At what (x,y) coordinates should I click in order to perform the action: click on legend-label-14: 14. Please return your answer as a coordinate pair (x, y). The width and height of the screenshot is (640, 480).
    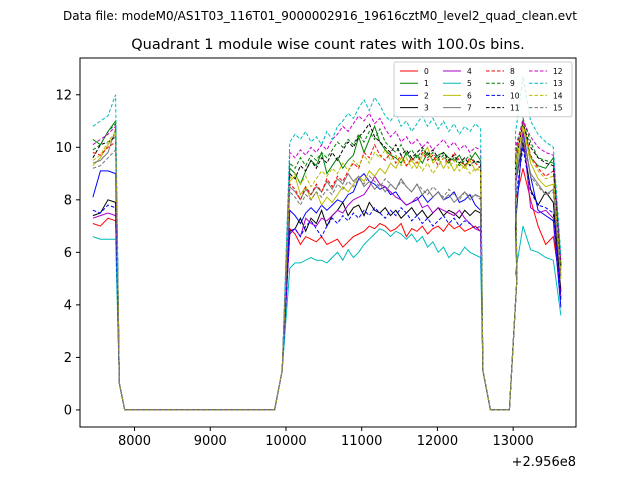
    Looking at the image, I should click on (558, 95).